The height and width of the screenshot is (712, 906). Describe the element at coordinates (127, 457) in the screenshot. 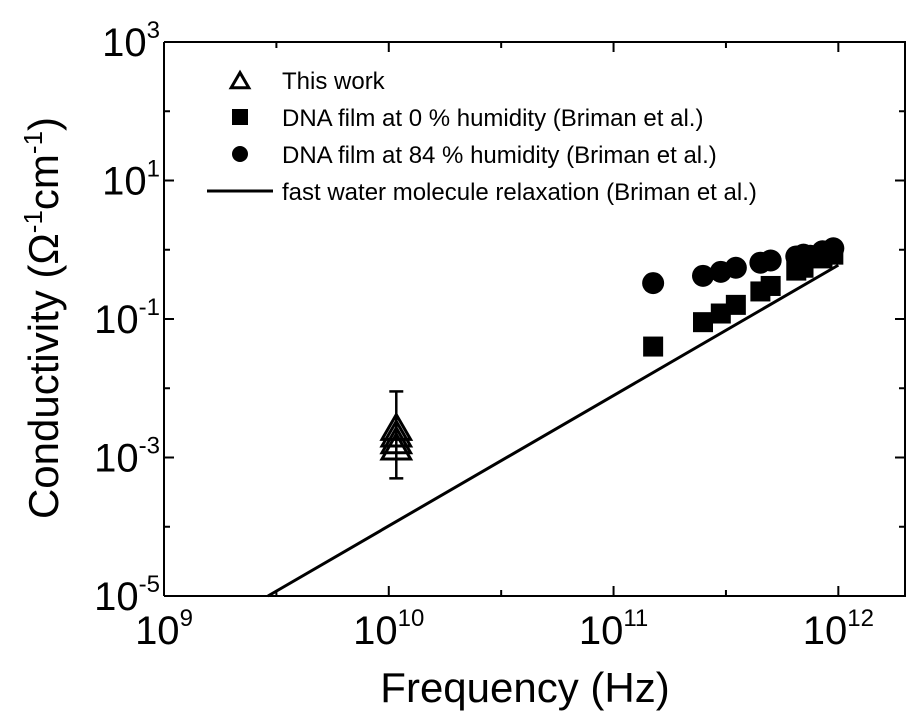

I see `y-tick-label: 10⁻³` at that location.